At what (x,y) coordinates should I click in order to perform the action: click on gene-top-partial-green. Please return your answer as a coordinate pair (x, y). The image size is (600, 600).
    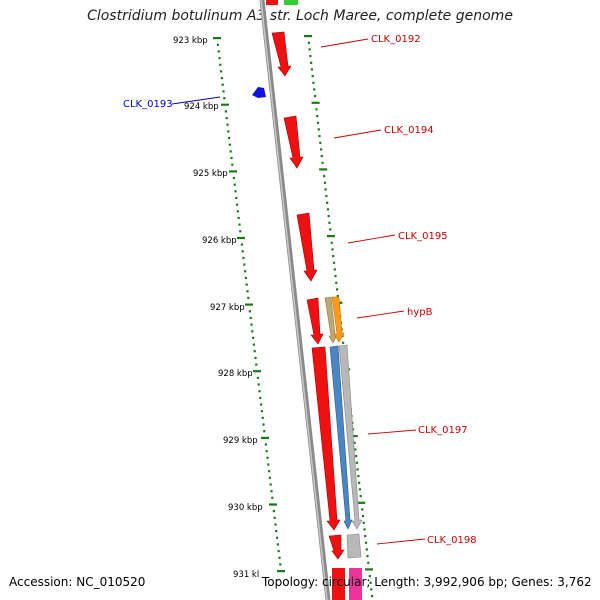
    Looking at the image, I should click on (291, 2).